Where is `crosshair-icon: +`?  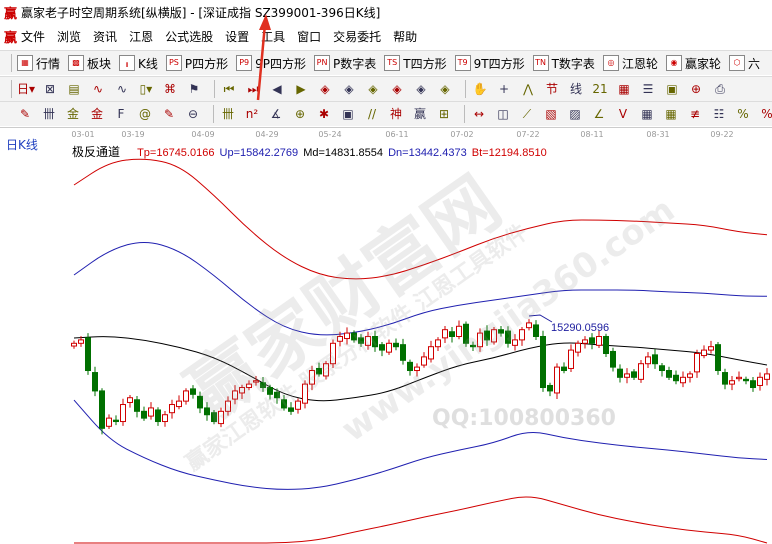 crosshair-icon: + is located at coordinates (504, 89).